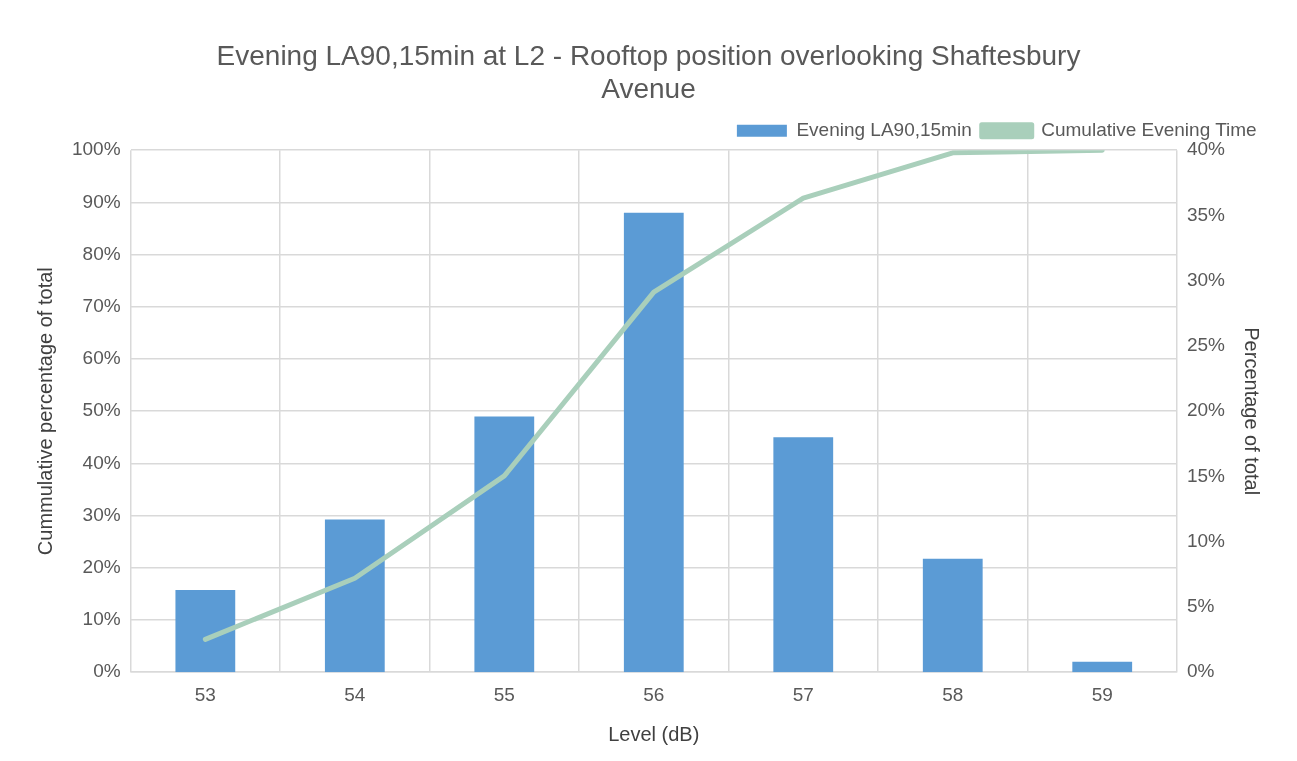  Describe the element at coordinates (101, 619) in the screenshot. I see `y-tick-label: 10%` at that location.